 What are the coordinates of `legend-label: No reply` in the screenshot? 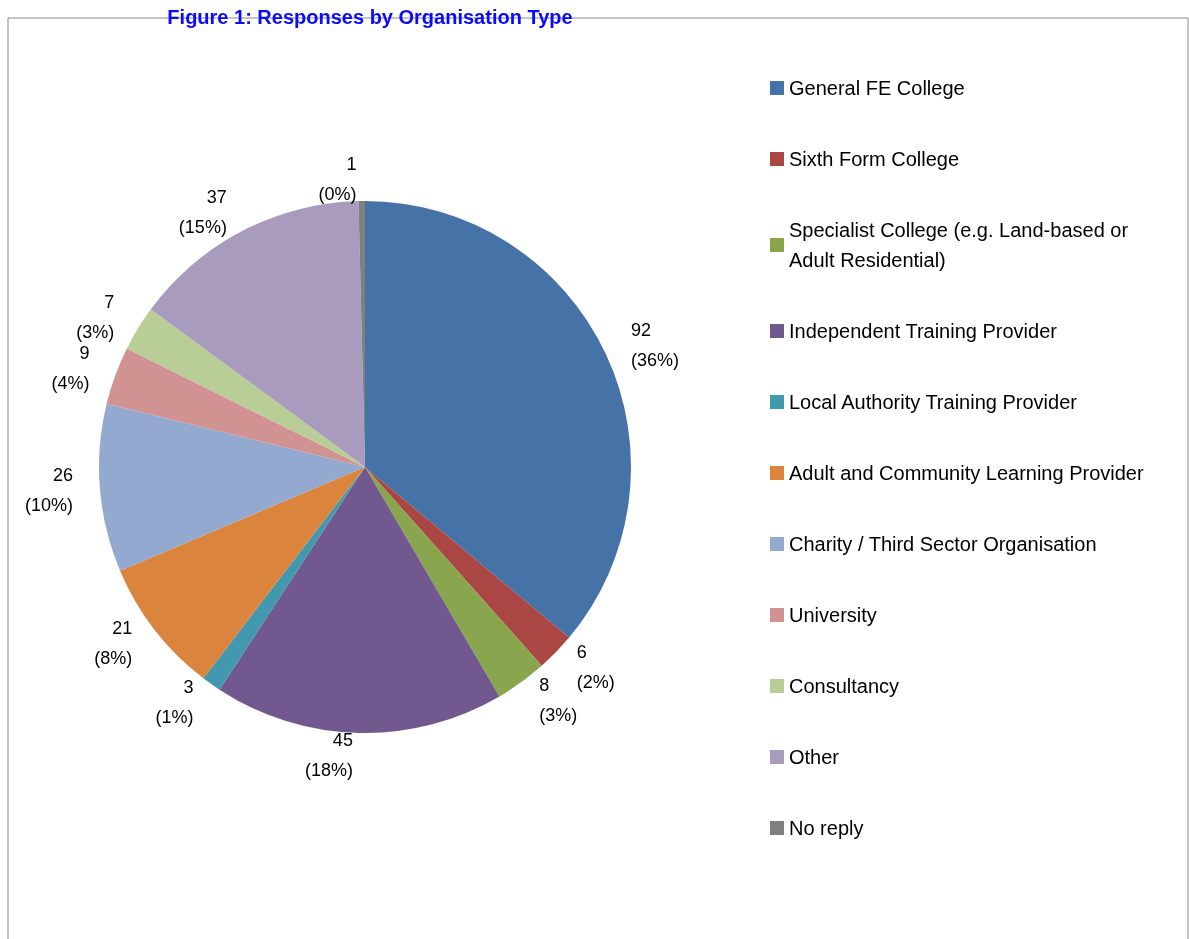 It's located at (826, 828).